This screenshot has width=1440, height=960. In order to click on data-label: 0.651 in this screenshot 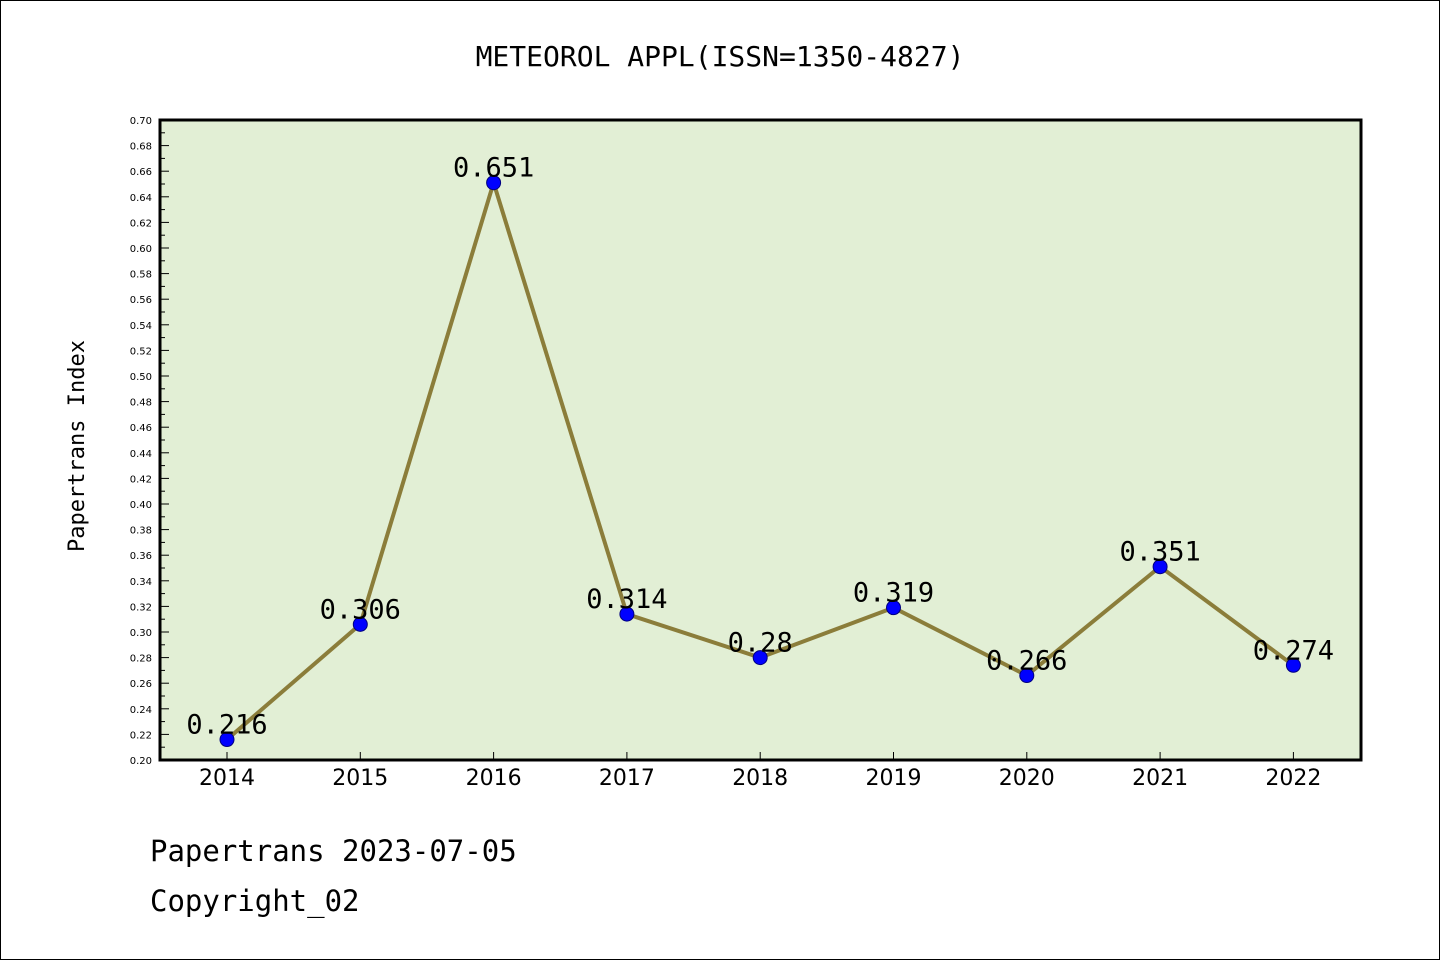, I will do `click(493, 168)`.